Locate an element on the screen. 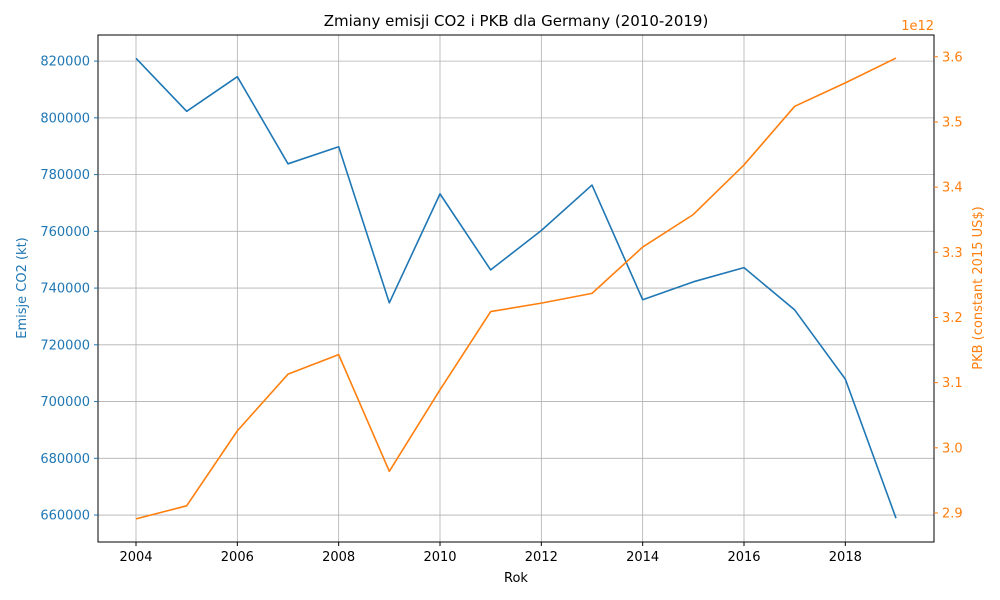 The width and height of the screenshot is (1000, 600). right-y-axis-label: PKB (constant 2015 US$) is located at coordinates (978, 287).